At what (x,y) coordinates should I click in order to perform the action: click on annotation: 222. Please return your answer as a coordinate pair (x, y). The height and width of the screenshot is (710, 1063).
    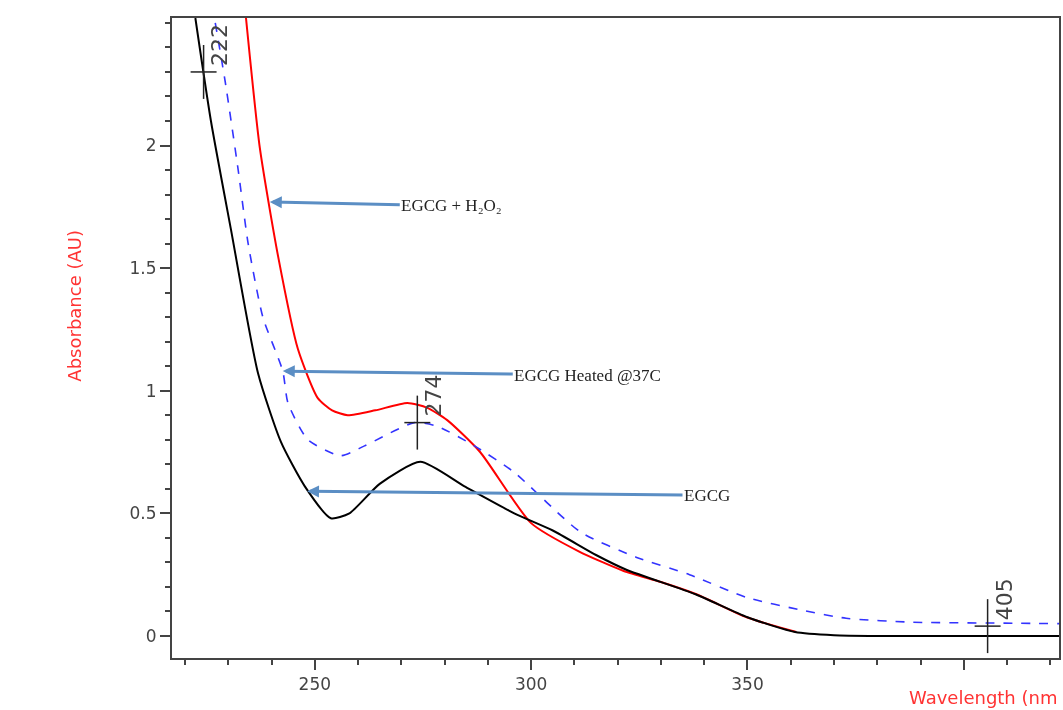
    Looking at the image, I should click on (220, 45).